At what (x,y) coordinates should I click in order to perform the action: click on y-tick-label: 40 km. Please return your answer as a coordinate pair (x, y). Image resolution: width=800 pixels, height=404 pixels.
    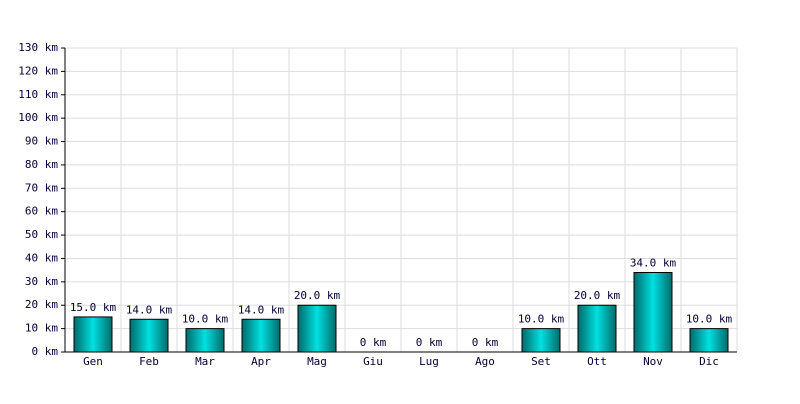
    Looking at the image, I should click on (41, 257).